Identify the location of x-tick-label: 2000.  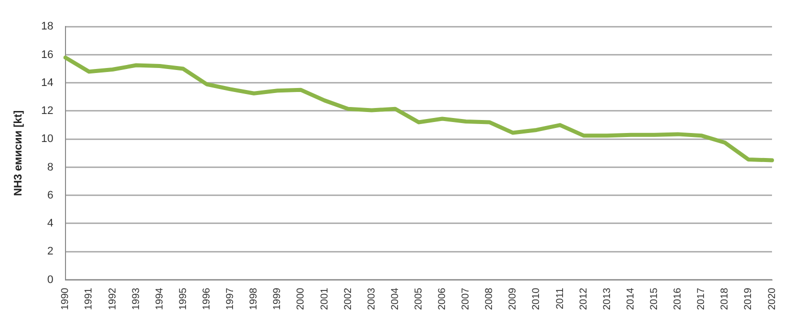
(301, 298).